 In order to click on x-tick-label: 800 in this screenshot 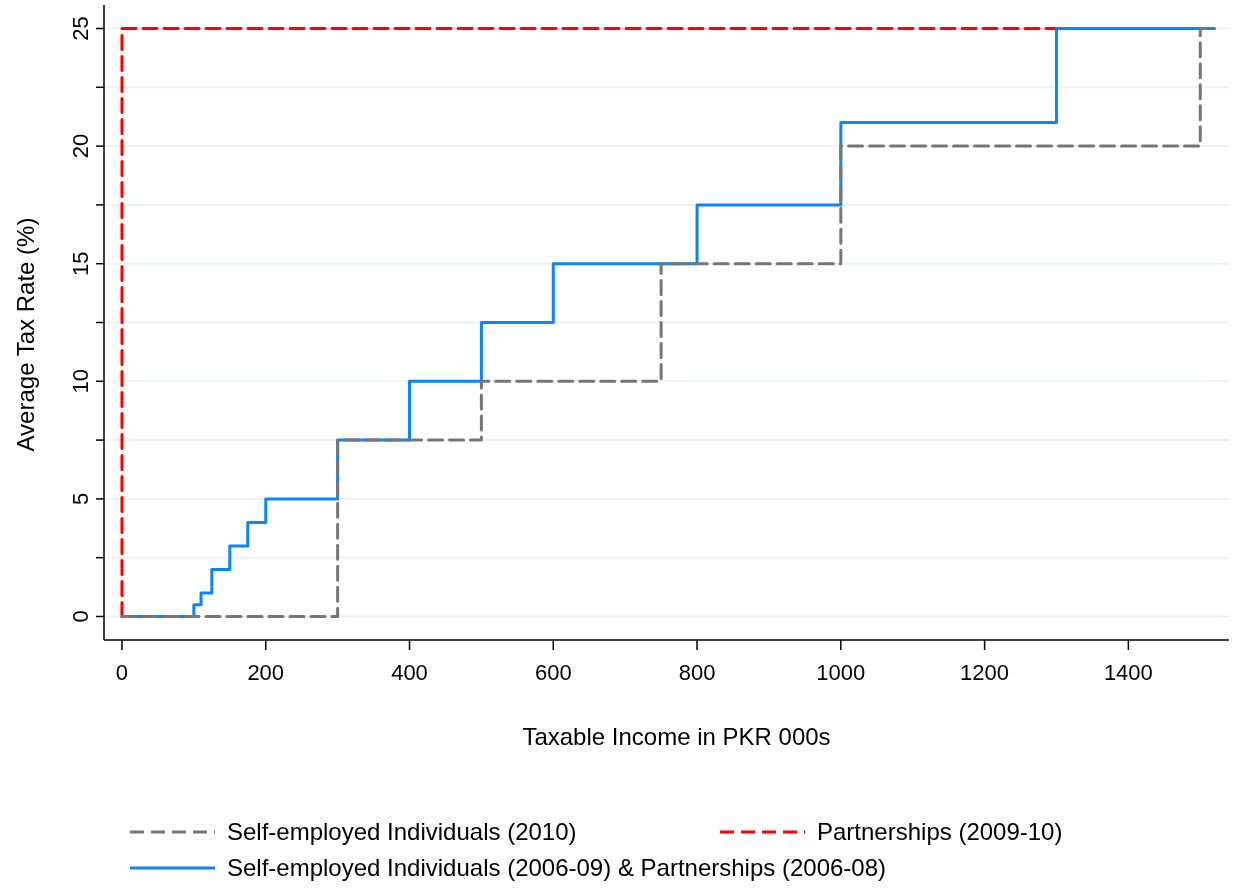, I will do `click(697, 672)`.